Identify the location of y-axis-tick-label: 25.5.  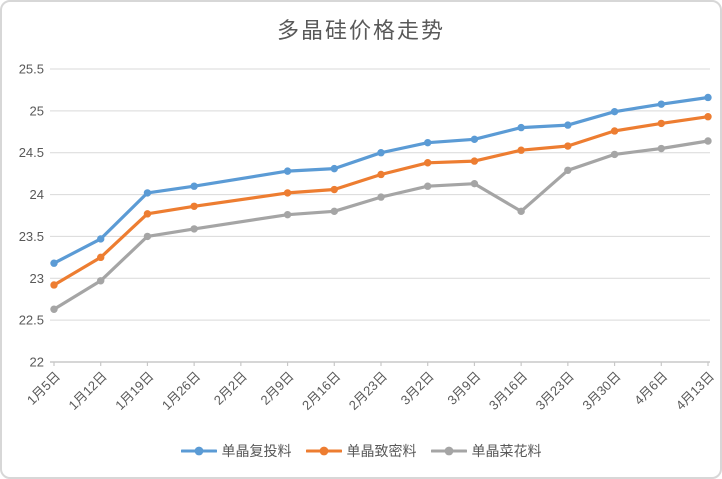
(31, 69).